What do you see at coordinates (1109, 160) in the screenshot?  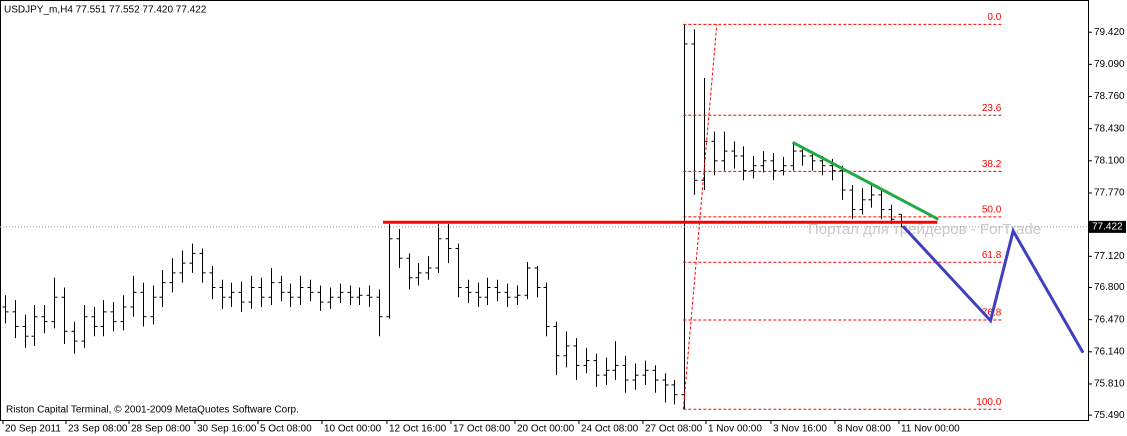 I see `y-tick-label: 78.100` at bounding box center [1109, 160].